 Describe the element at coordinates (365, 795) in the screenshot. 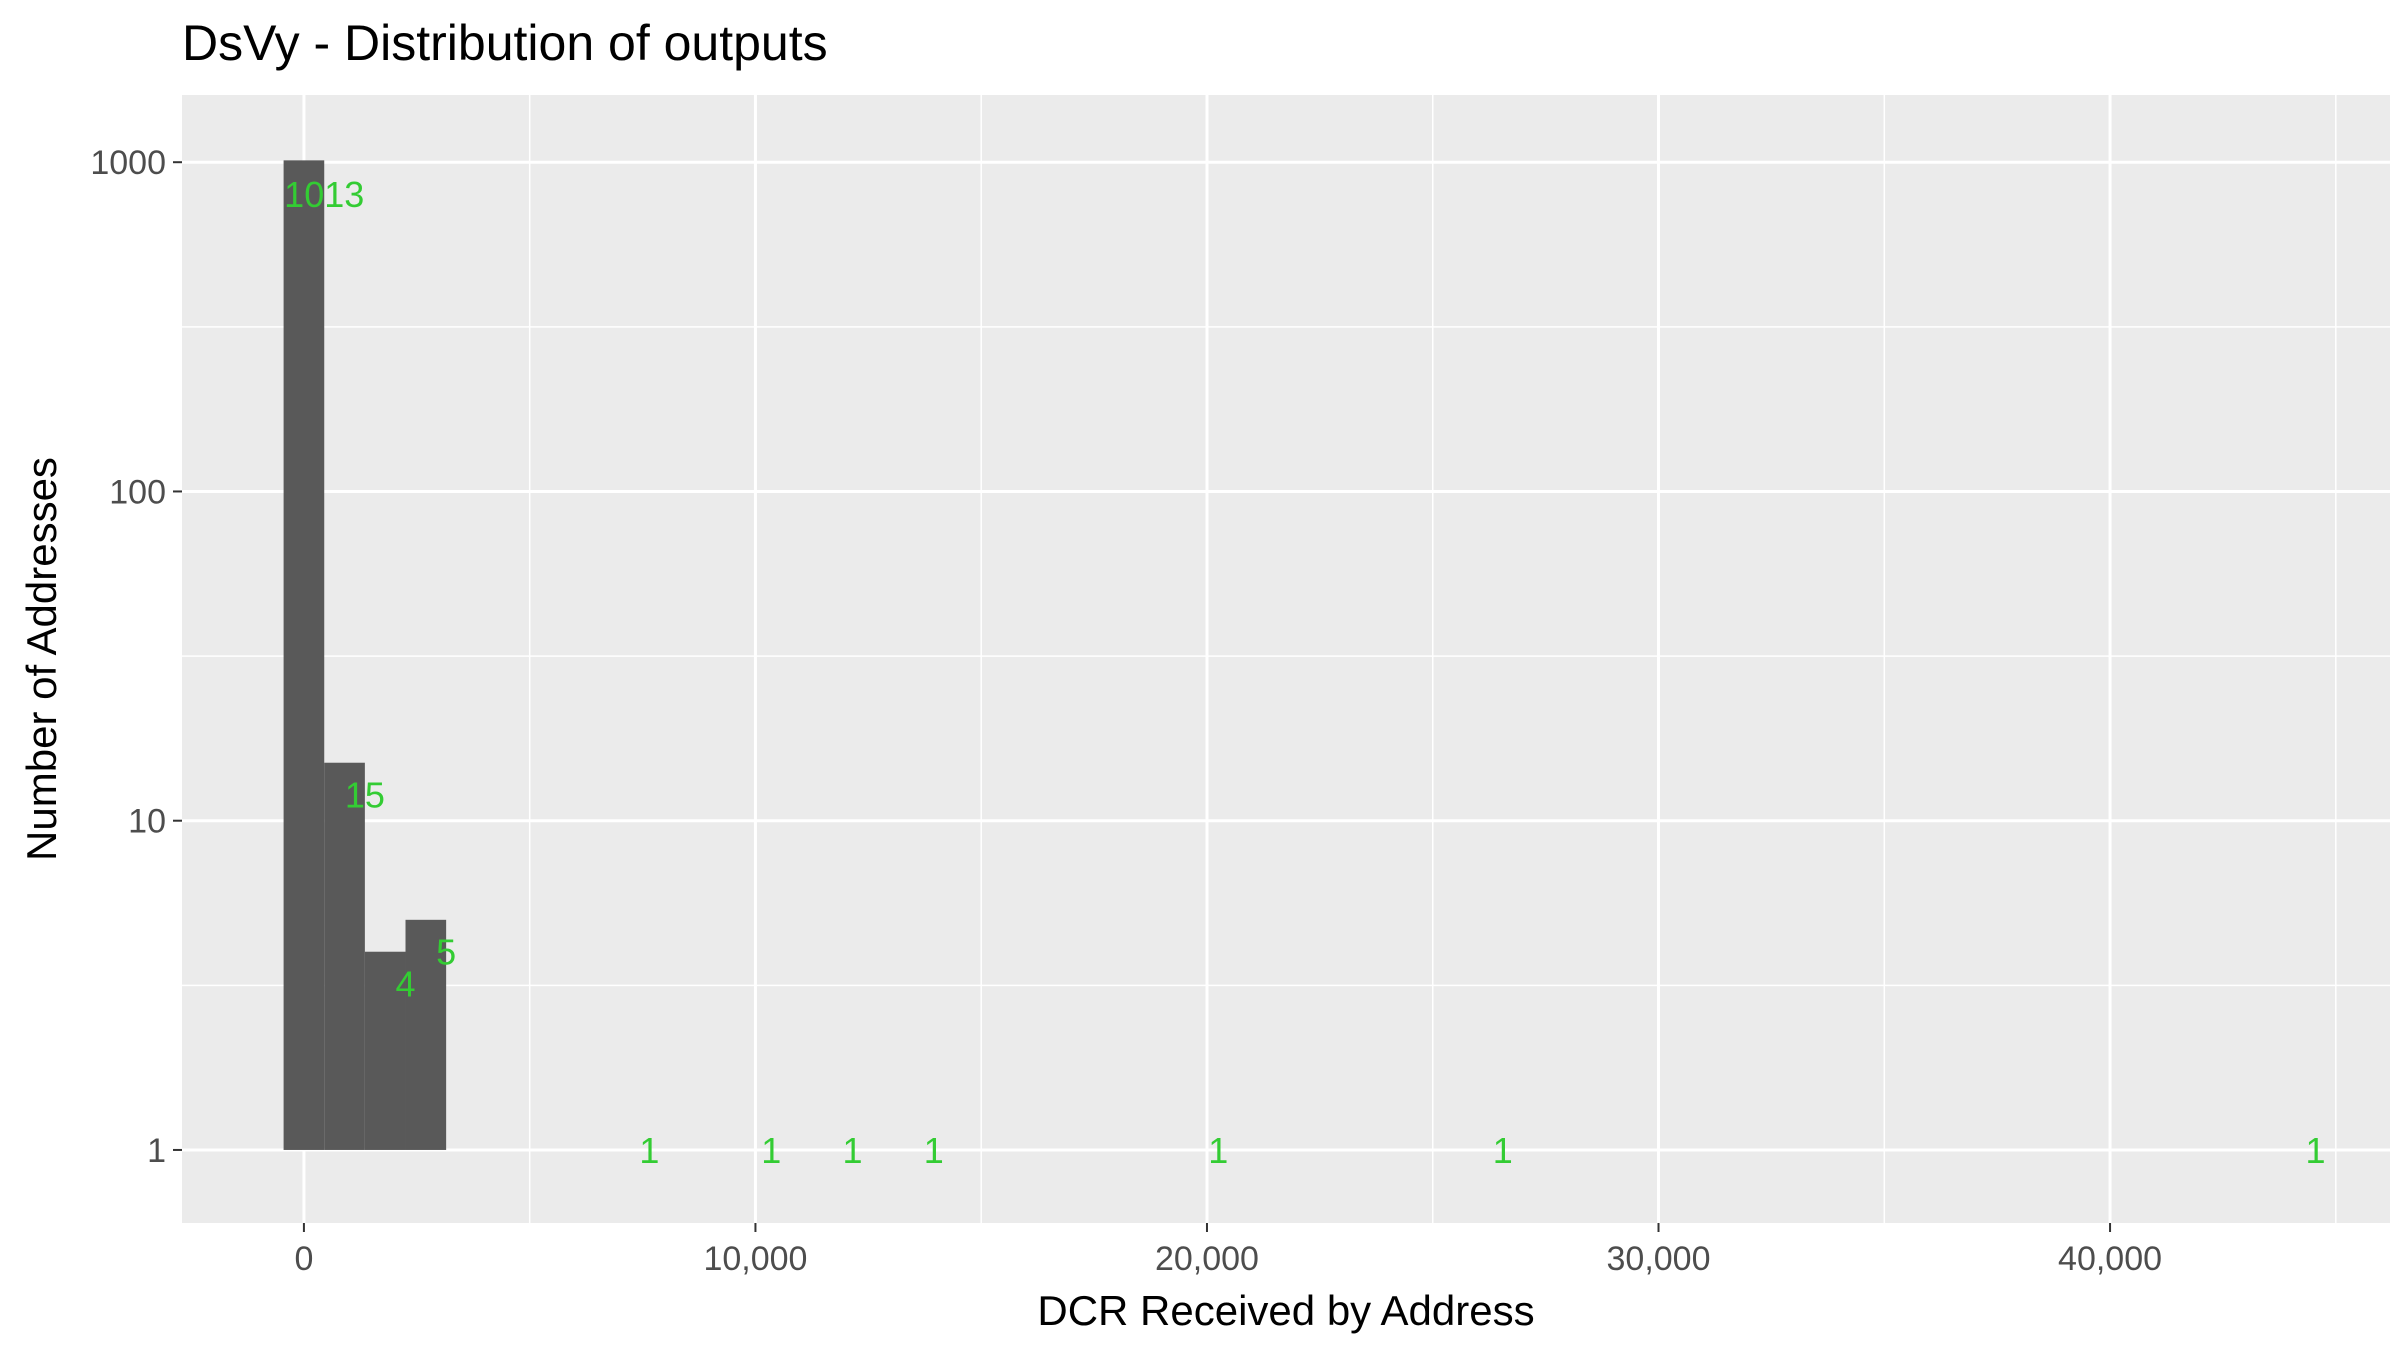

I see `bar-count-label: 15` at that location.